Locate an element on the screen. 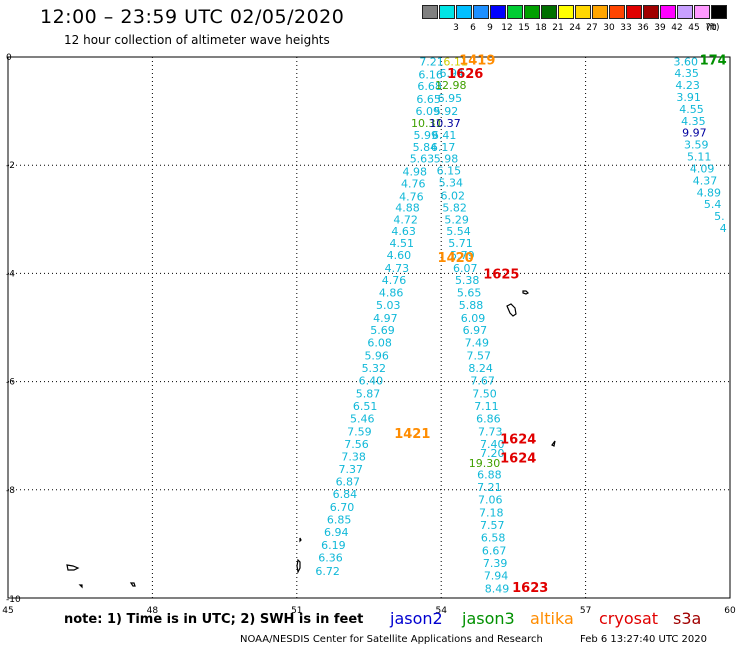 Image resolution: width=740 pixels, height=650 pixels. pass-time: 1421 is located at coordinates (412, 434).